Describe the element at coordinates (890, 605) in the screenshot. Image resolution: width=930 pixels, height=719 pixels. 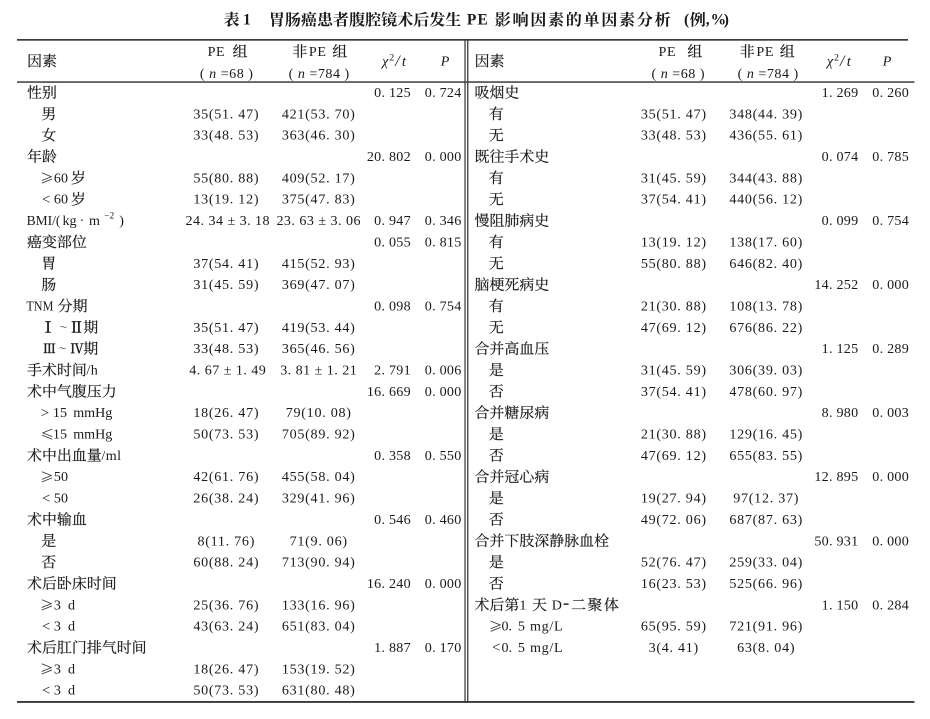
I see `svg-text: 0. 284` at that location.